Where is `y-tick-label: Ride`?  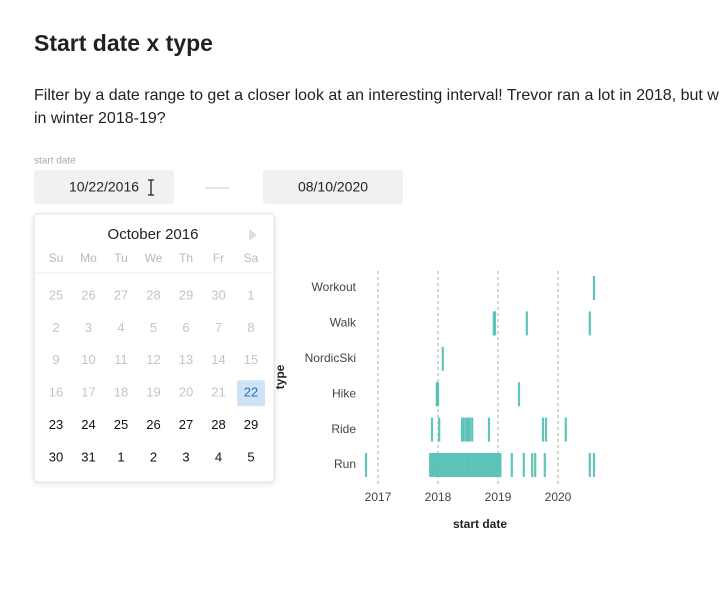 y-tick-label: Ride is located at coordinates (343, 429).